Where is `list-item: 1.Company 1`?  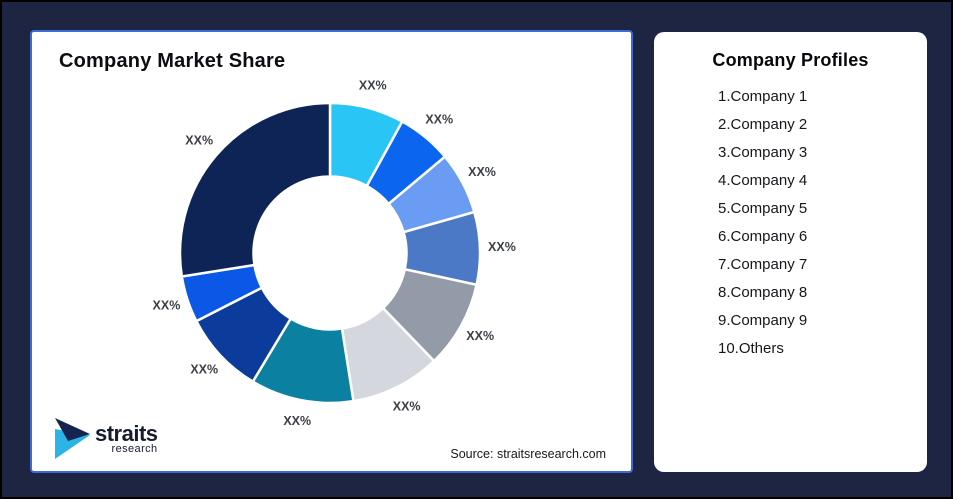 list-item: 1.Company 1 is located at coordinates (763, 96).